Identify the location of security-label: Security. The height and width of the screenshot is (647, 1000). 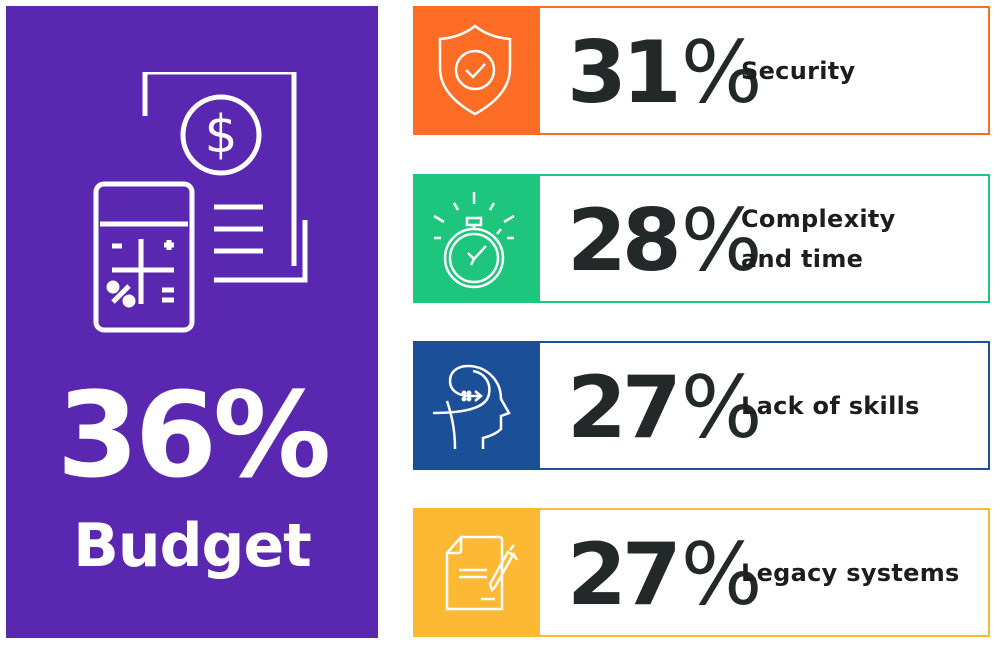
(798, 70).